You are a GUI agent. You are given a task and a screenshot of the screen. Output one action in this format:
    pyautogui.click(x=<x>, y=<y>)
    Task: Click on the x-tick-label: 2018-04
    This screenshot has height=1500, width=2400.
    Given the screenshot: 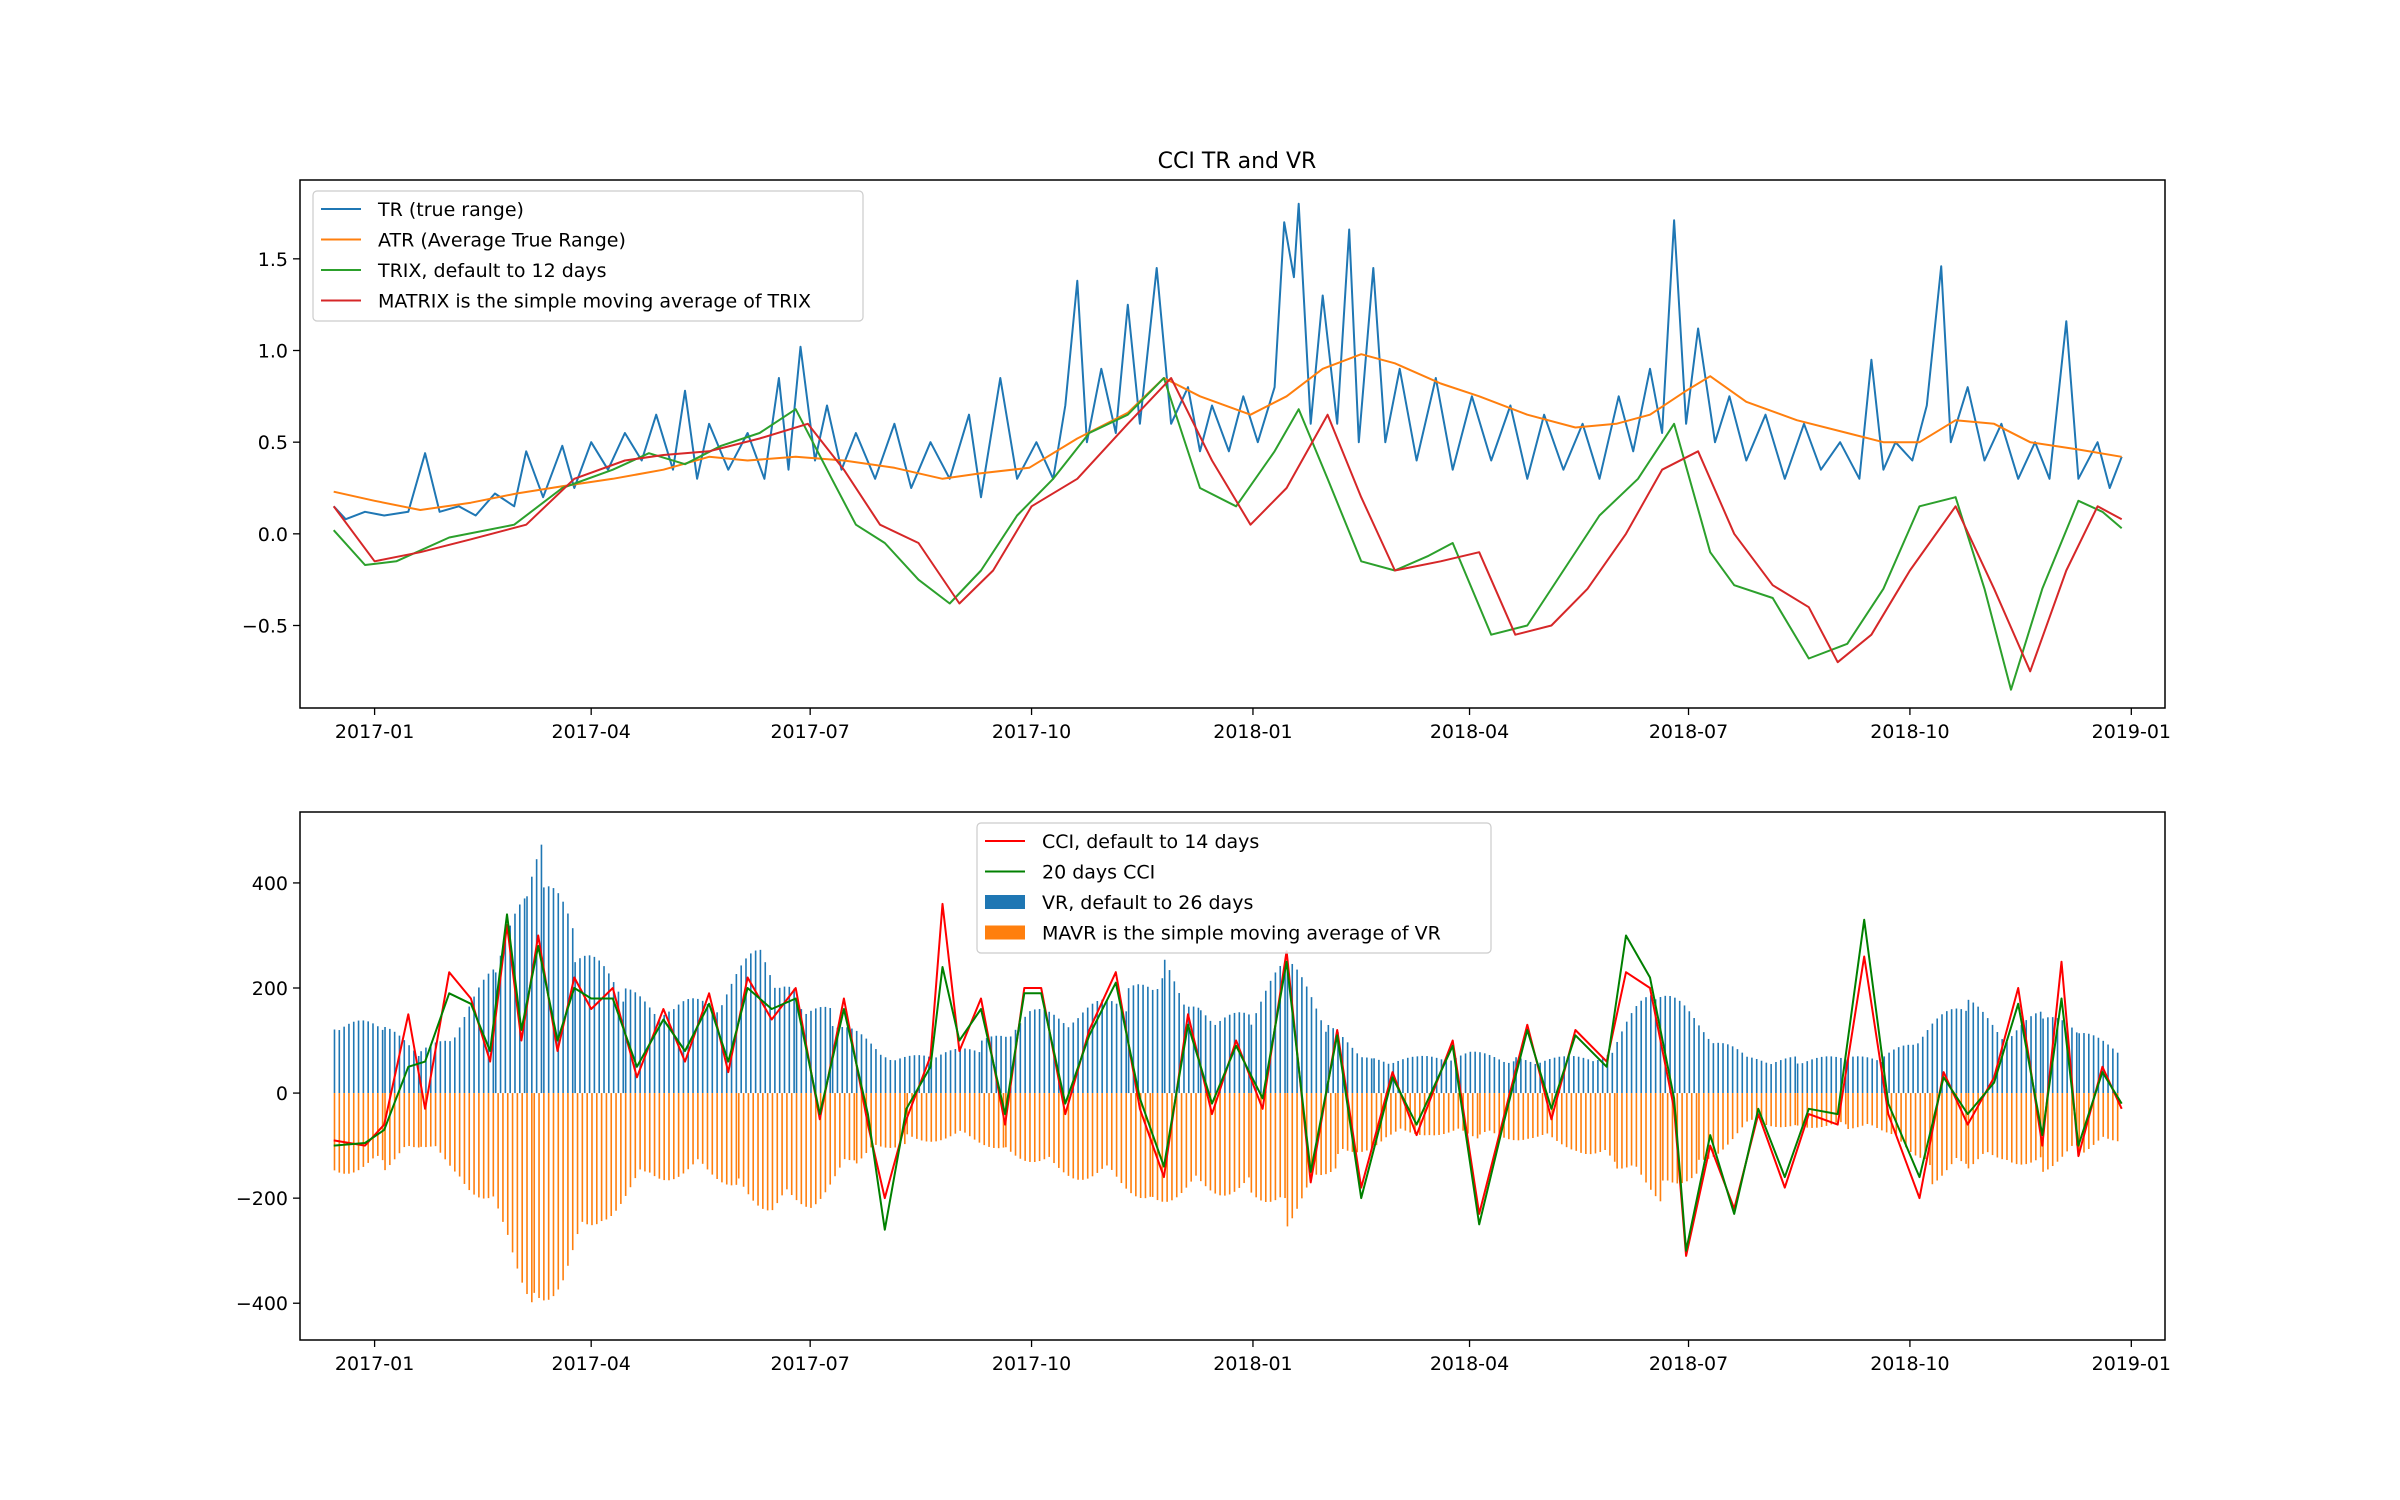 What is the action you would take?
    pyautogui.click(x=1469, y=732)
    